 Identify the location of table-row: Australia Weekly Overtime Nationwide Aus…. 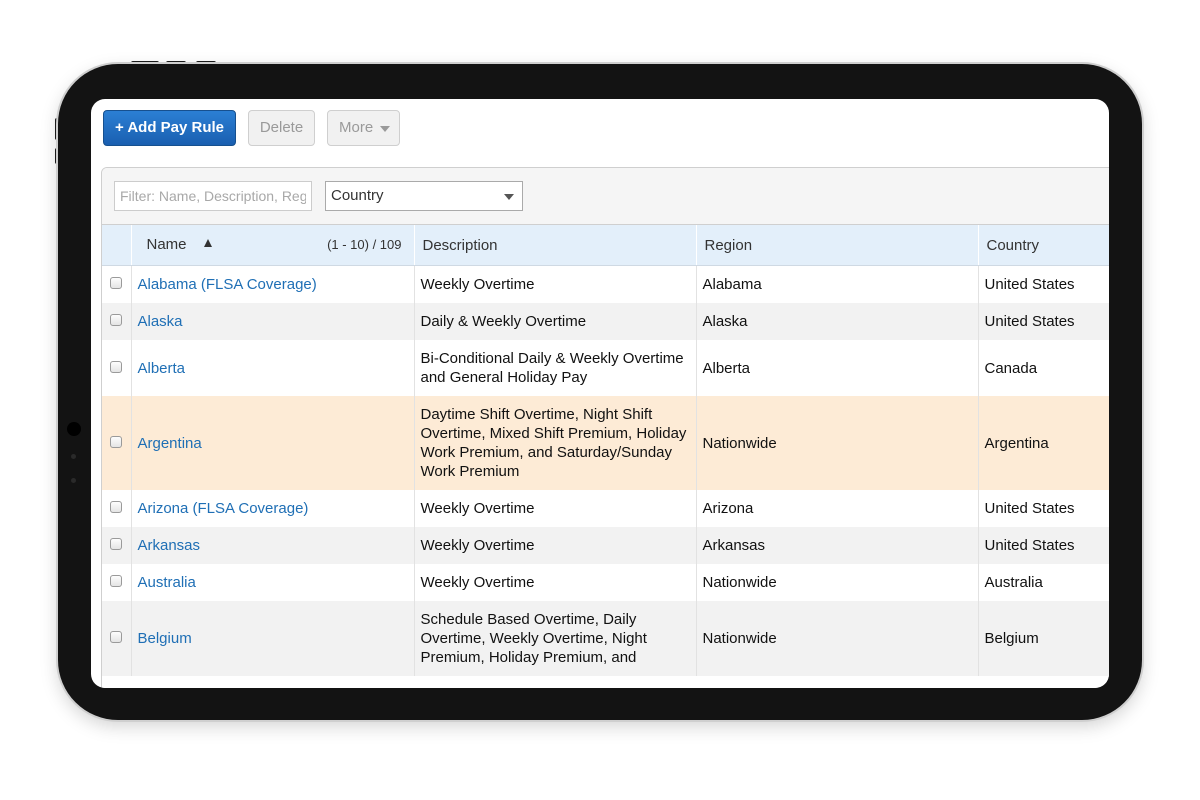
(605, 582).